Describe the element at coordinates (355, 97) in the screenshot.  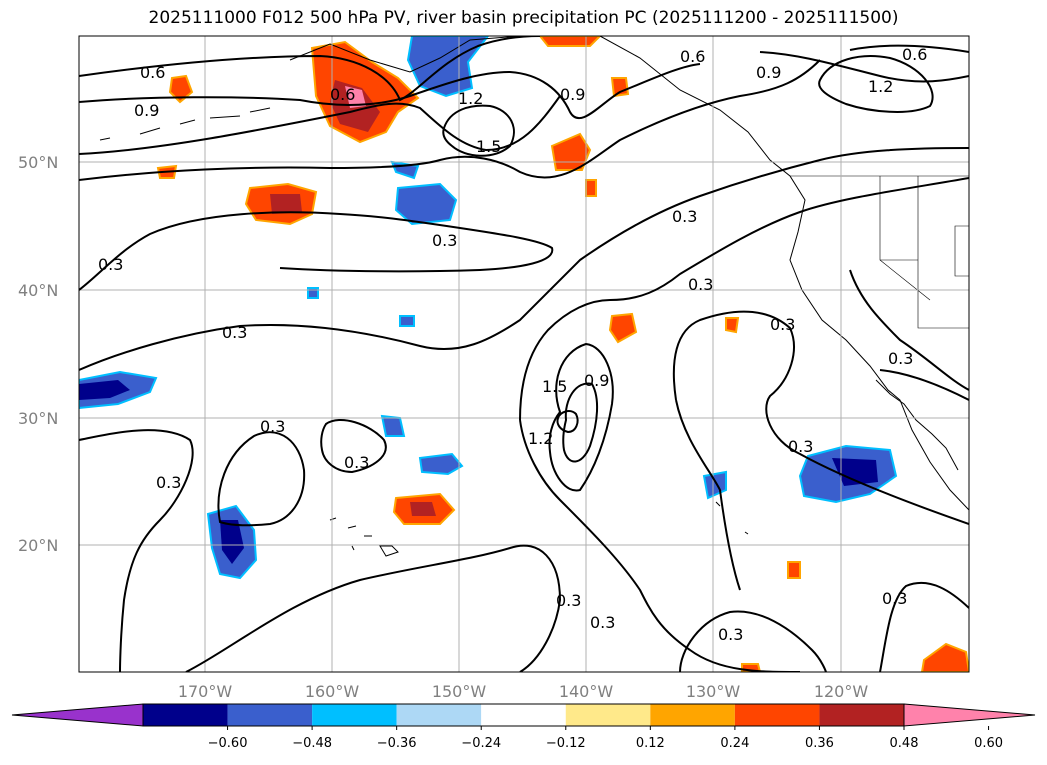
I see `precip-blob-positive-peak` at that location.